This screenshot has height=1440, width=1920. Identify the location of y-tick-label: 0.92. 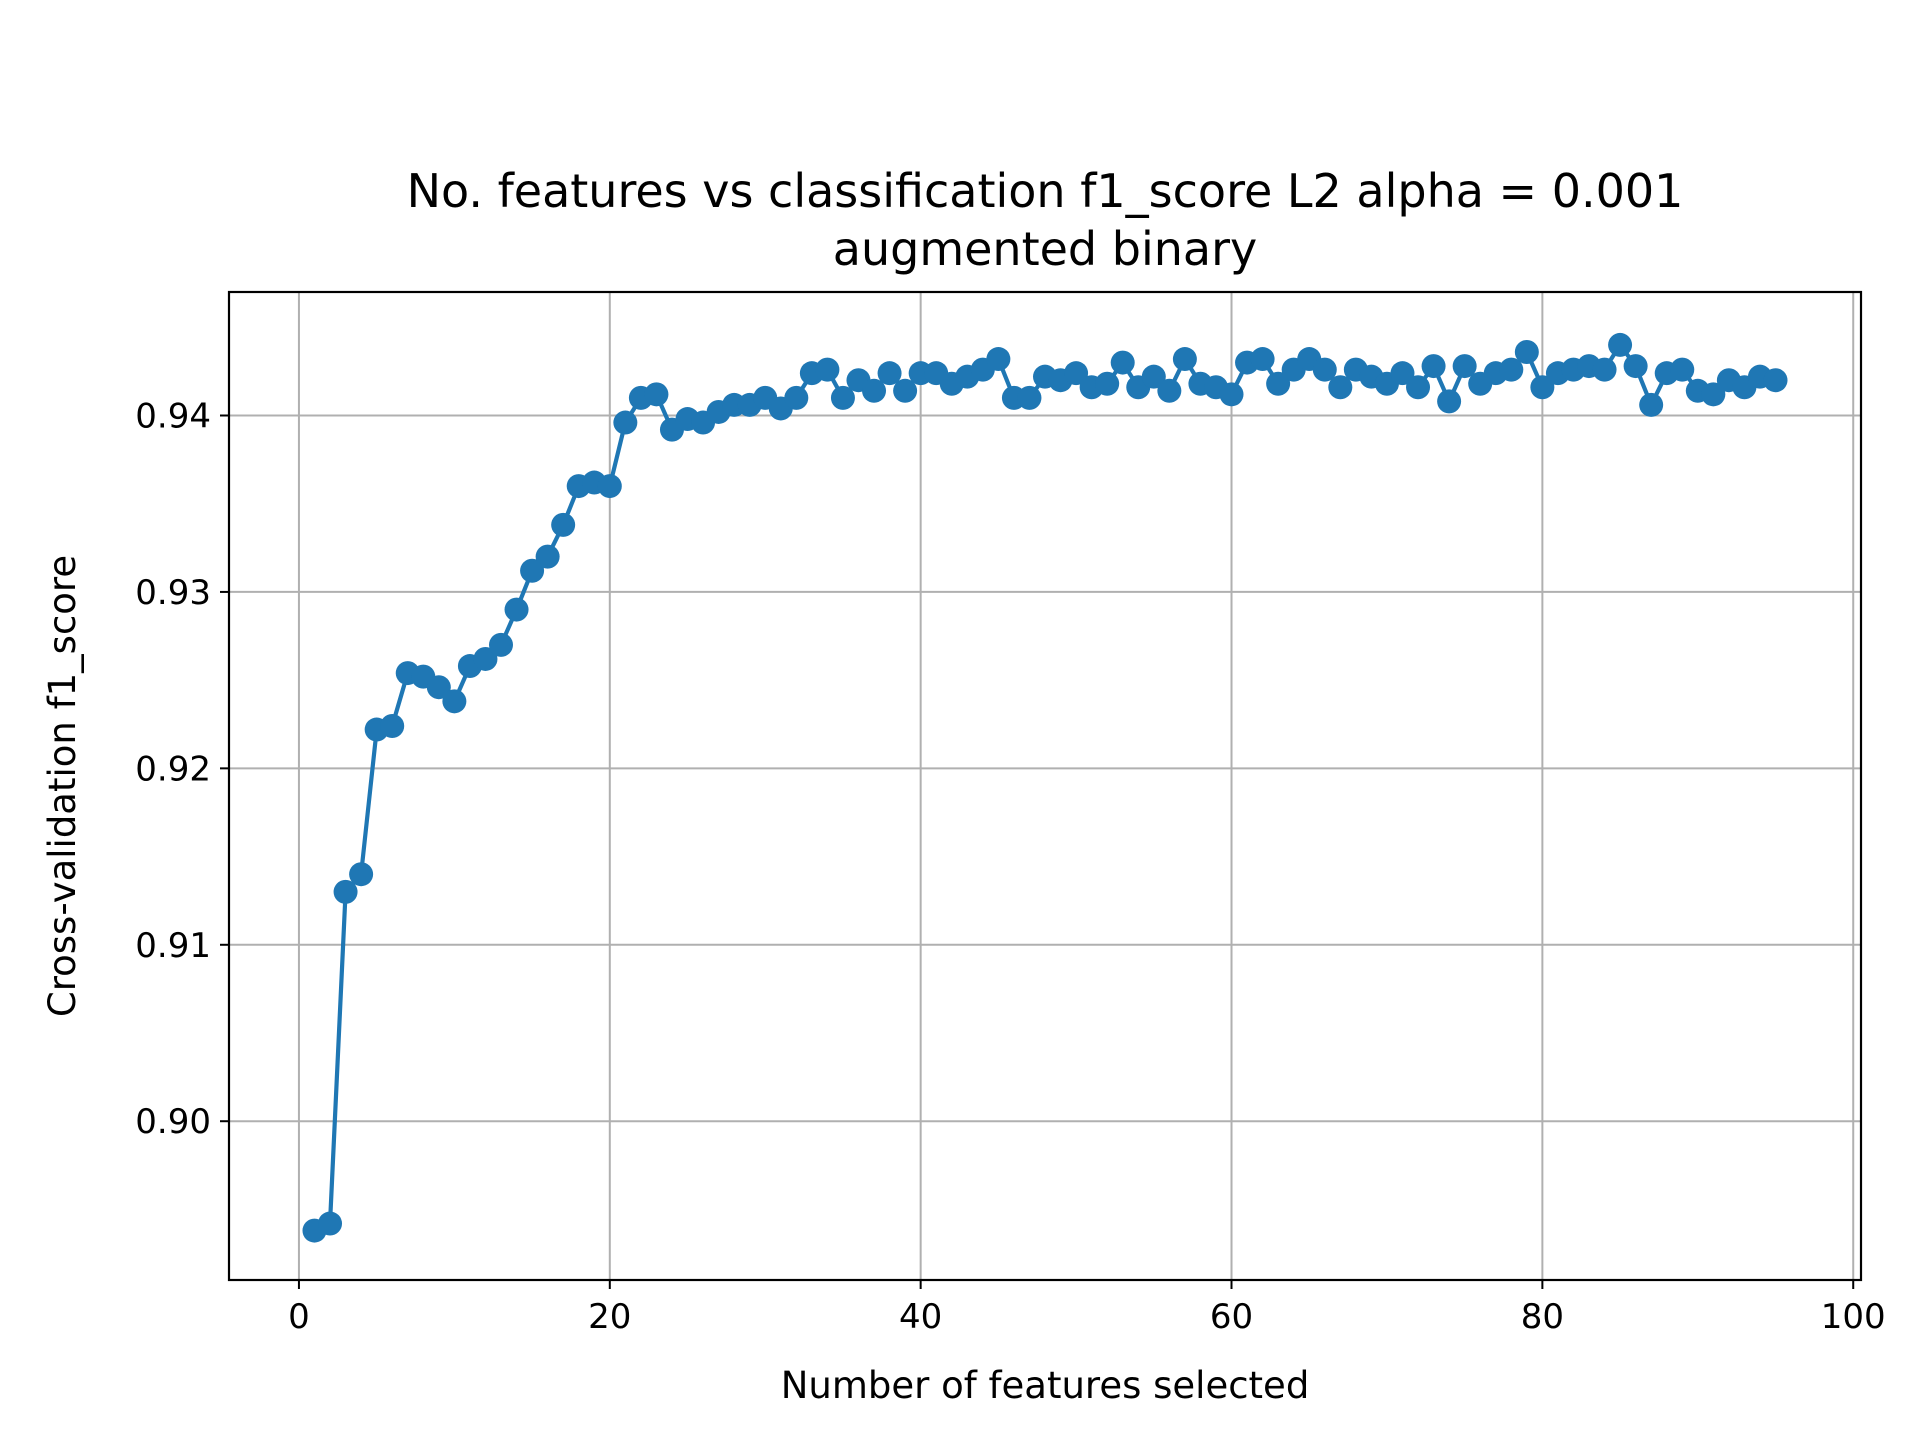
(173, 769).